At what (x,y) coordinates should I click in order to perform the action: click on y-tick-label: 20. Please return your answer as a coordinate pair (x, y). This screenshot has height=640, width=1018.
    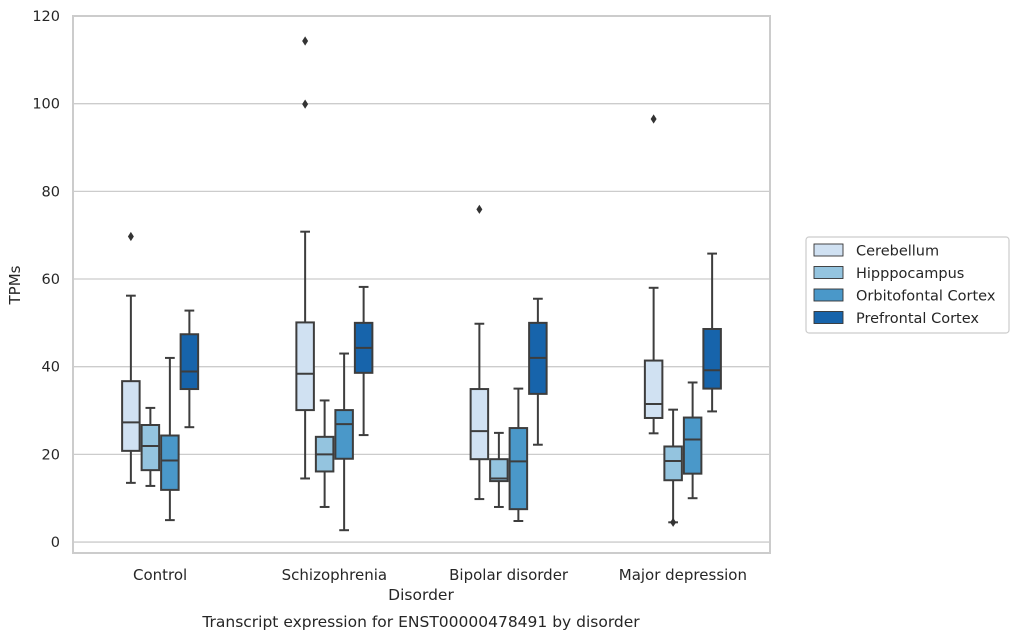
    Looking at the image, I should click on (51, 455).